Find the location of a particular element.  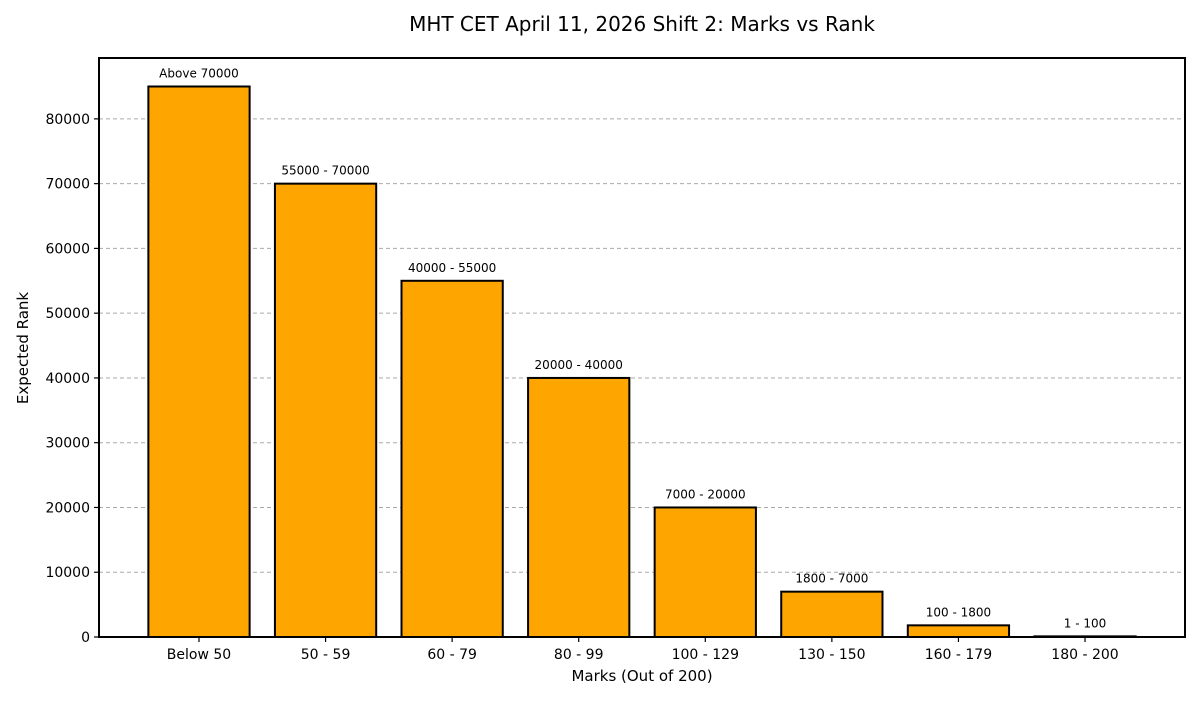

bar-data-label: 100 - 1800 is located at coordinates (958, 612).